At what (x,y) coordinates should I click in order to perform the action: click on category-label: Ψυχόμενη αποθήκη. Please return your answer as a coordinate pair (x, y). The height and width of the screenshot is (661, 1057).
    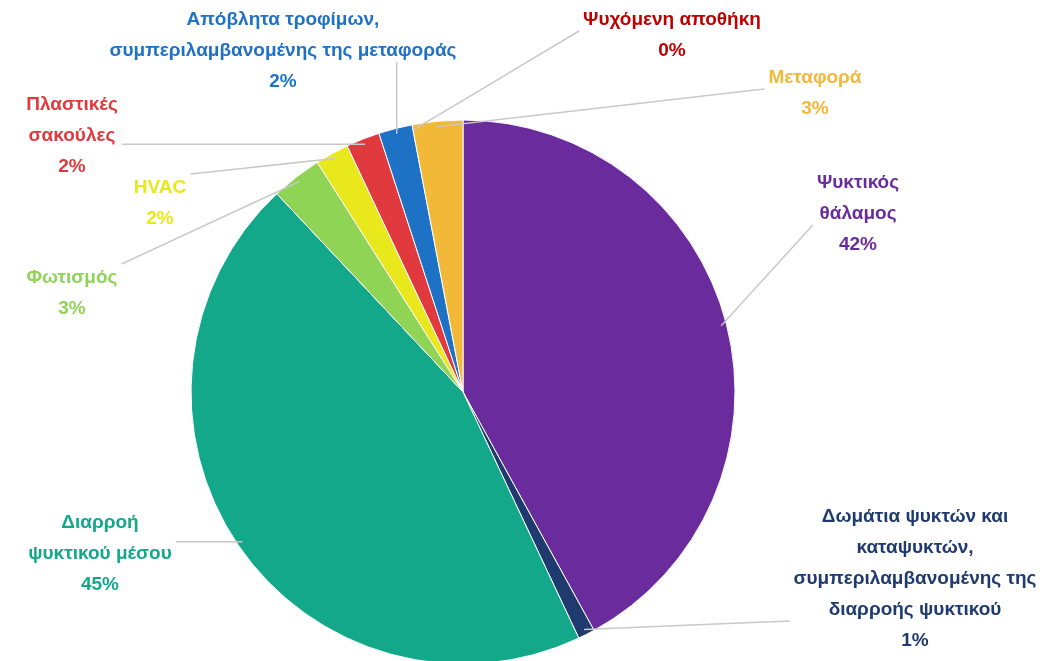
    Looking at the image, I should click on (672, 18).